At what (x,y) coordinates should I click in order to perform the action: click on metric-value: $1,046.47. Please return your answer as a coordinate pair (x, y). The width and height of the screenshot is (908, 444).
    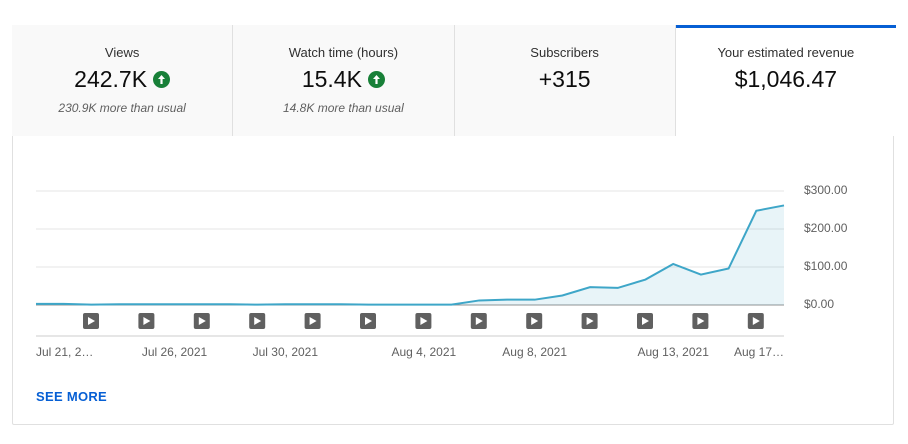
    Looking at the image, I should click on (786, 79).